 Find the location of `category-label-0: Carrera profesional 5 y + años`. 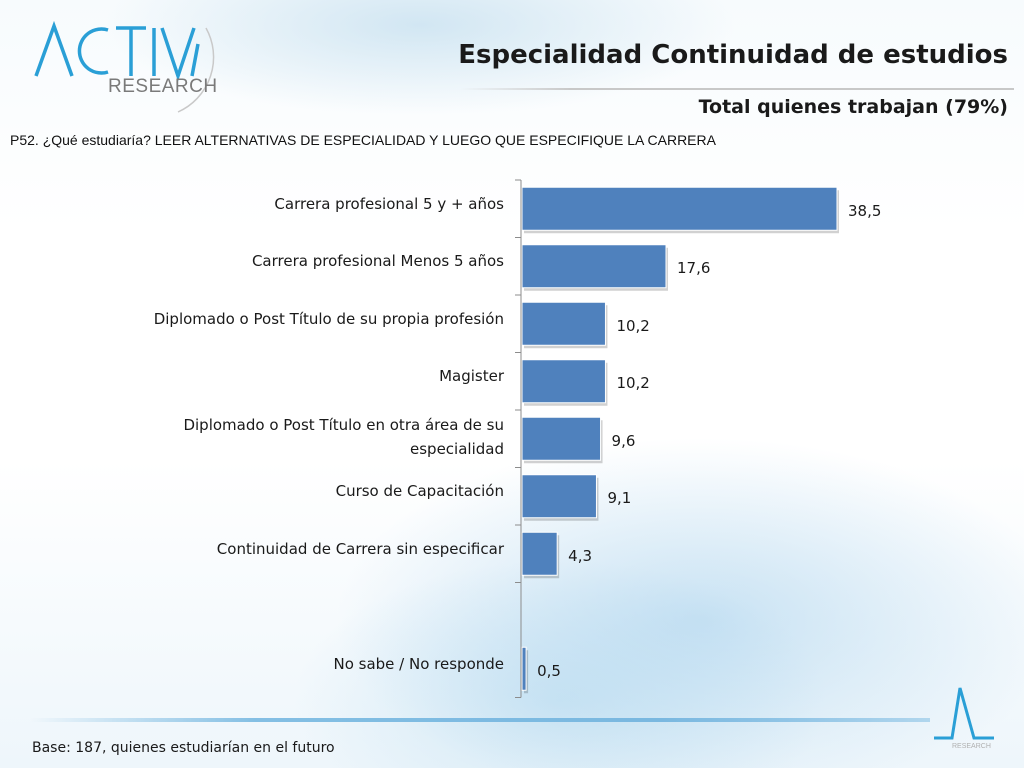

category-label-0: Carrera profesional 5 y + años is located at coordinates (389, 203).